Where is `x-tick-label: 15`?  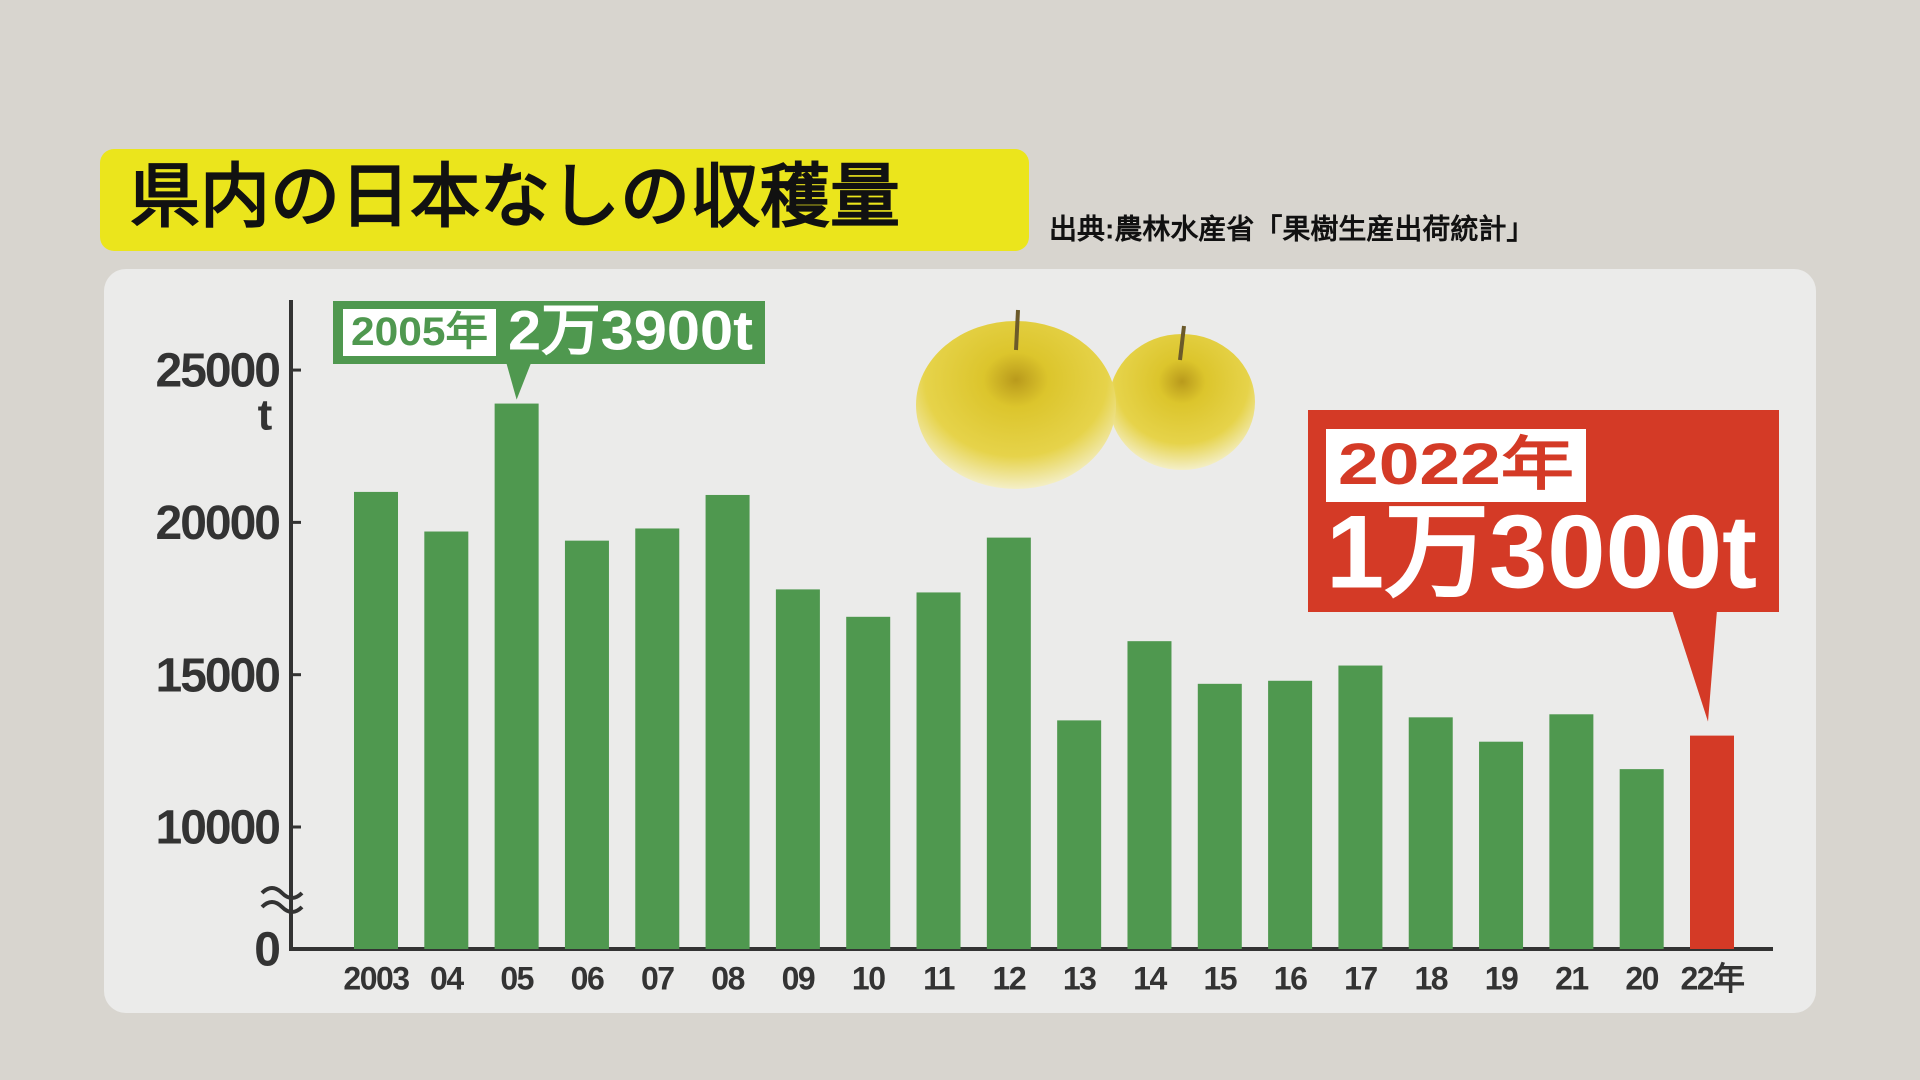 x-tick-label: 15 is located at coordinates (1219, 978).